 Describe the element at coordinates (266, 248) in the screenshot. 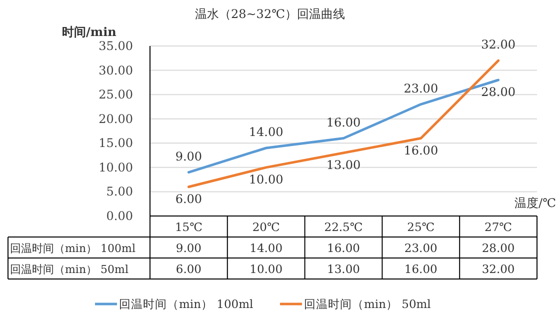

I see `data-label: 14.00` at that location.